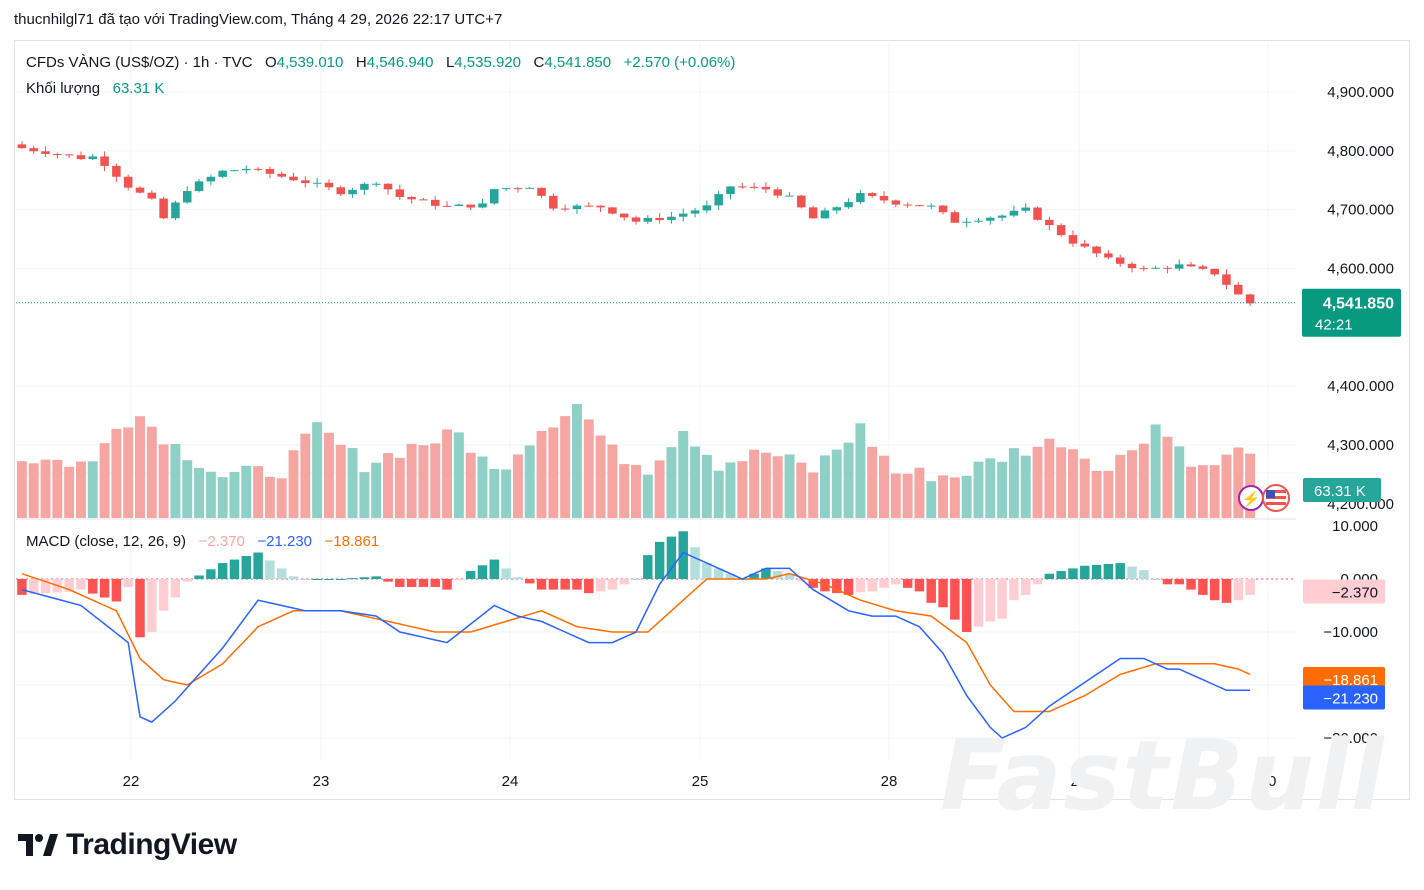 The height and width of the screenshot is (890, 1424). Describe the element at coordinates (889, 781) in the screenshot. I see `time-axis-tick: 28` at that location.